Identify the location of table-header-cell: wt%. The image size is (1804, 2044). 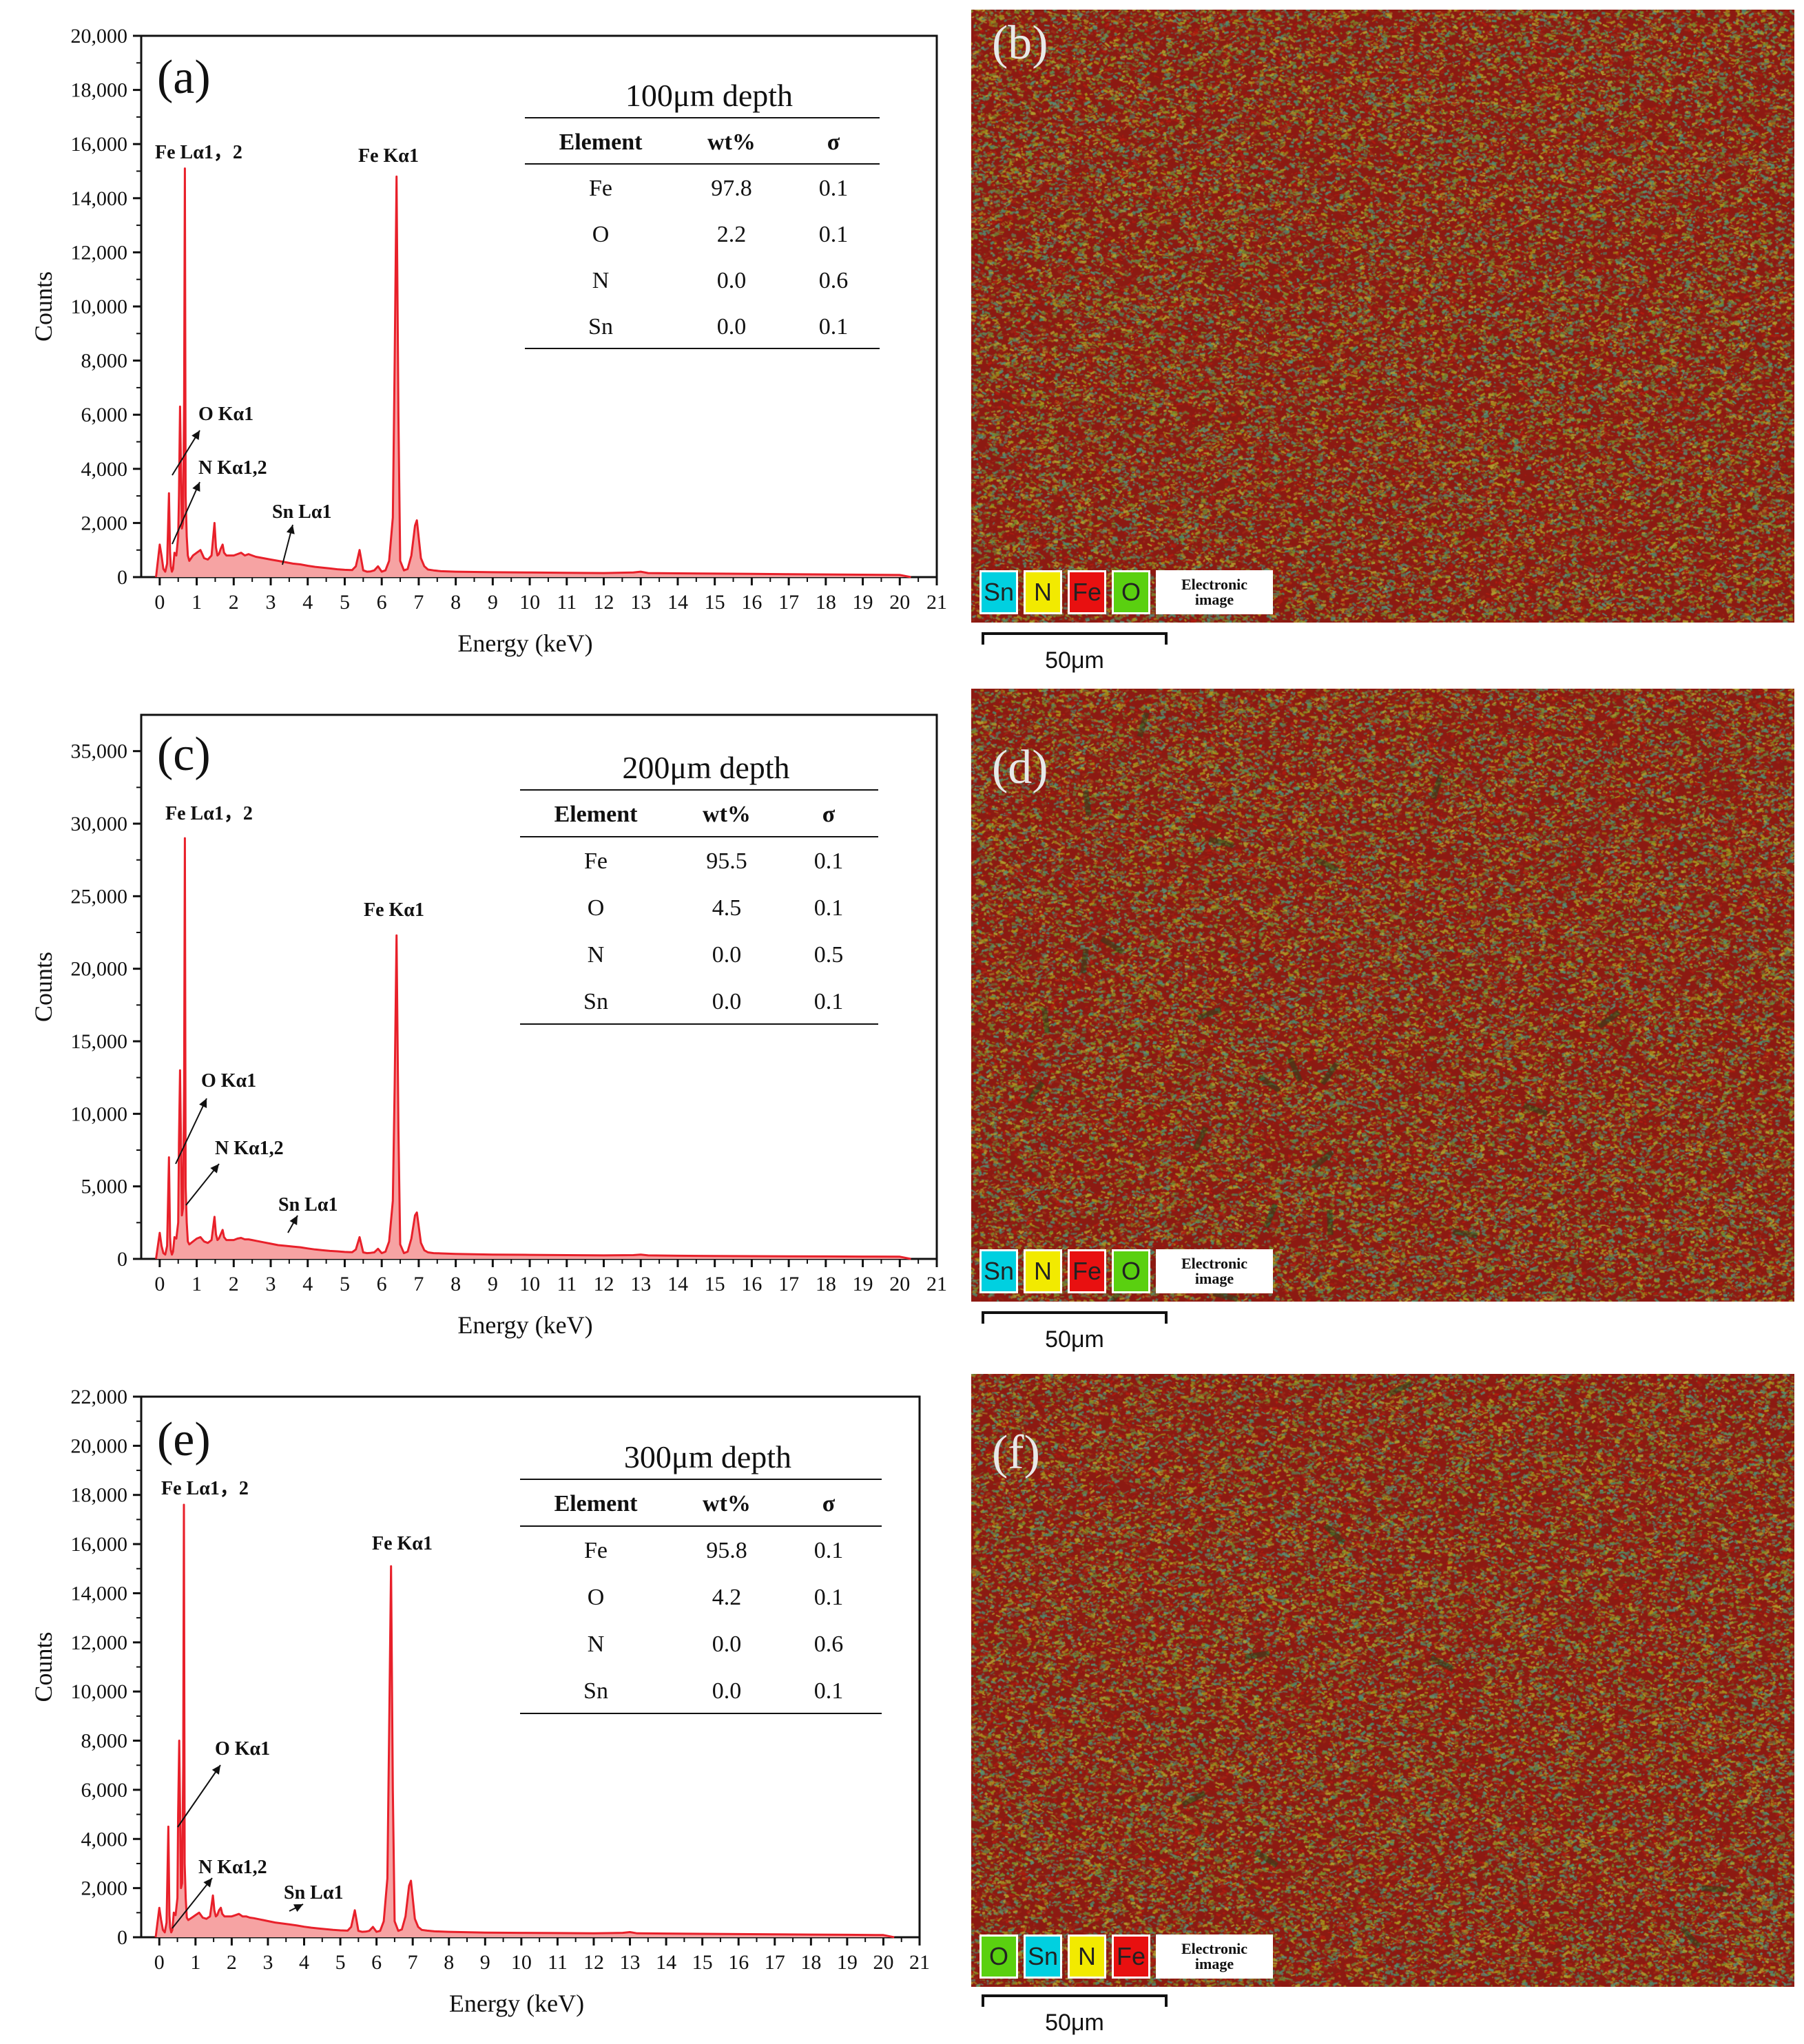
(727, 1503).